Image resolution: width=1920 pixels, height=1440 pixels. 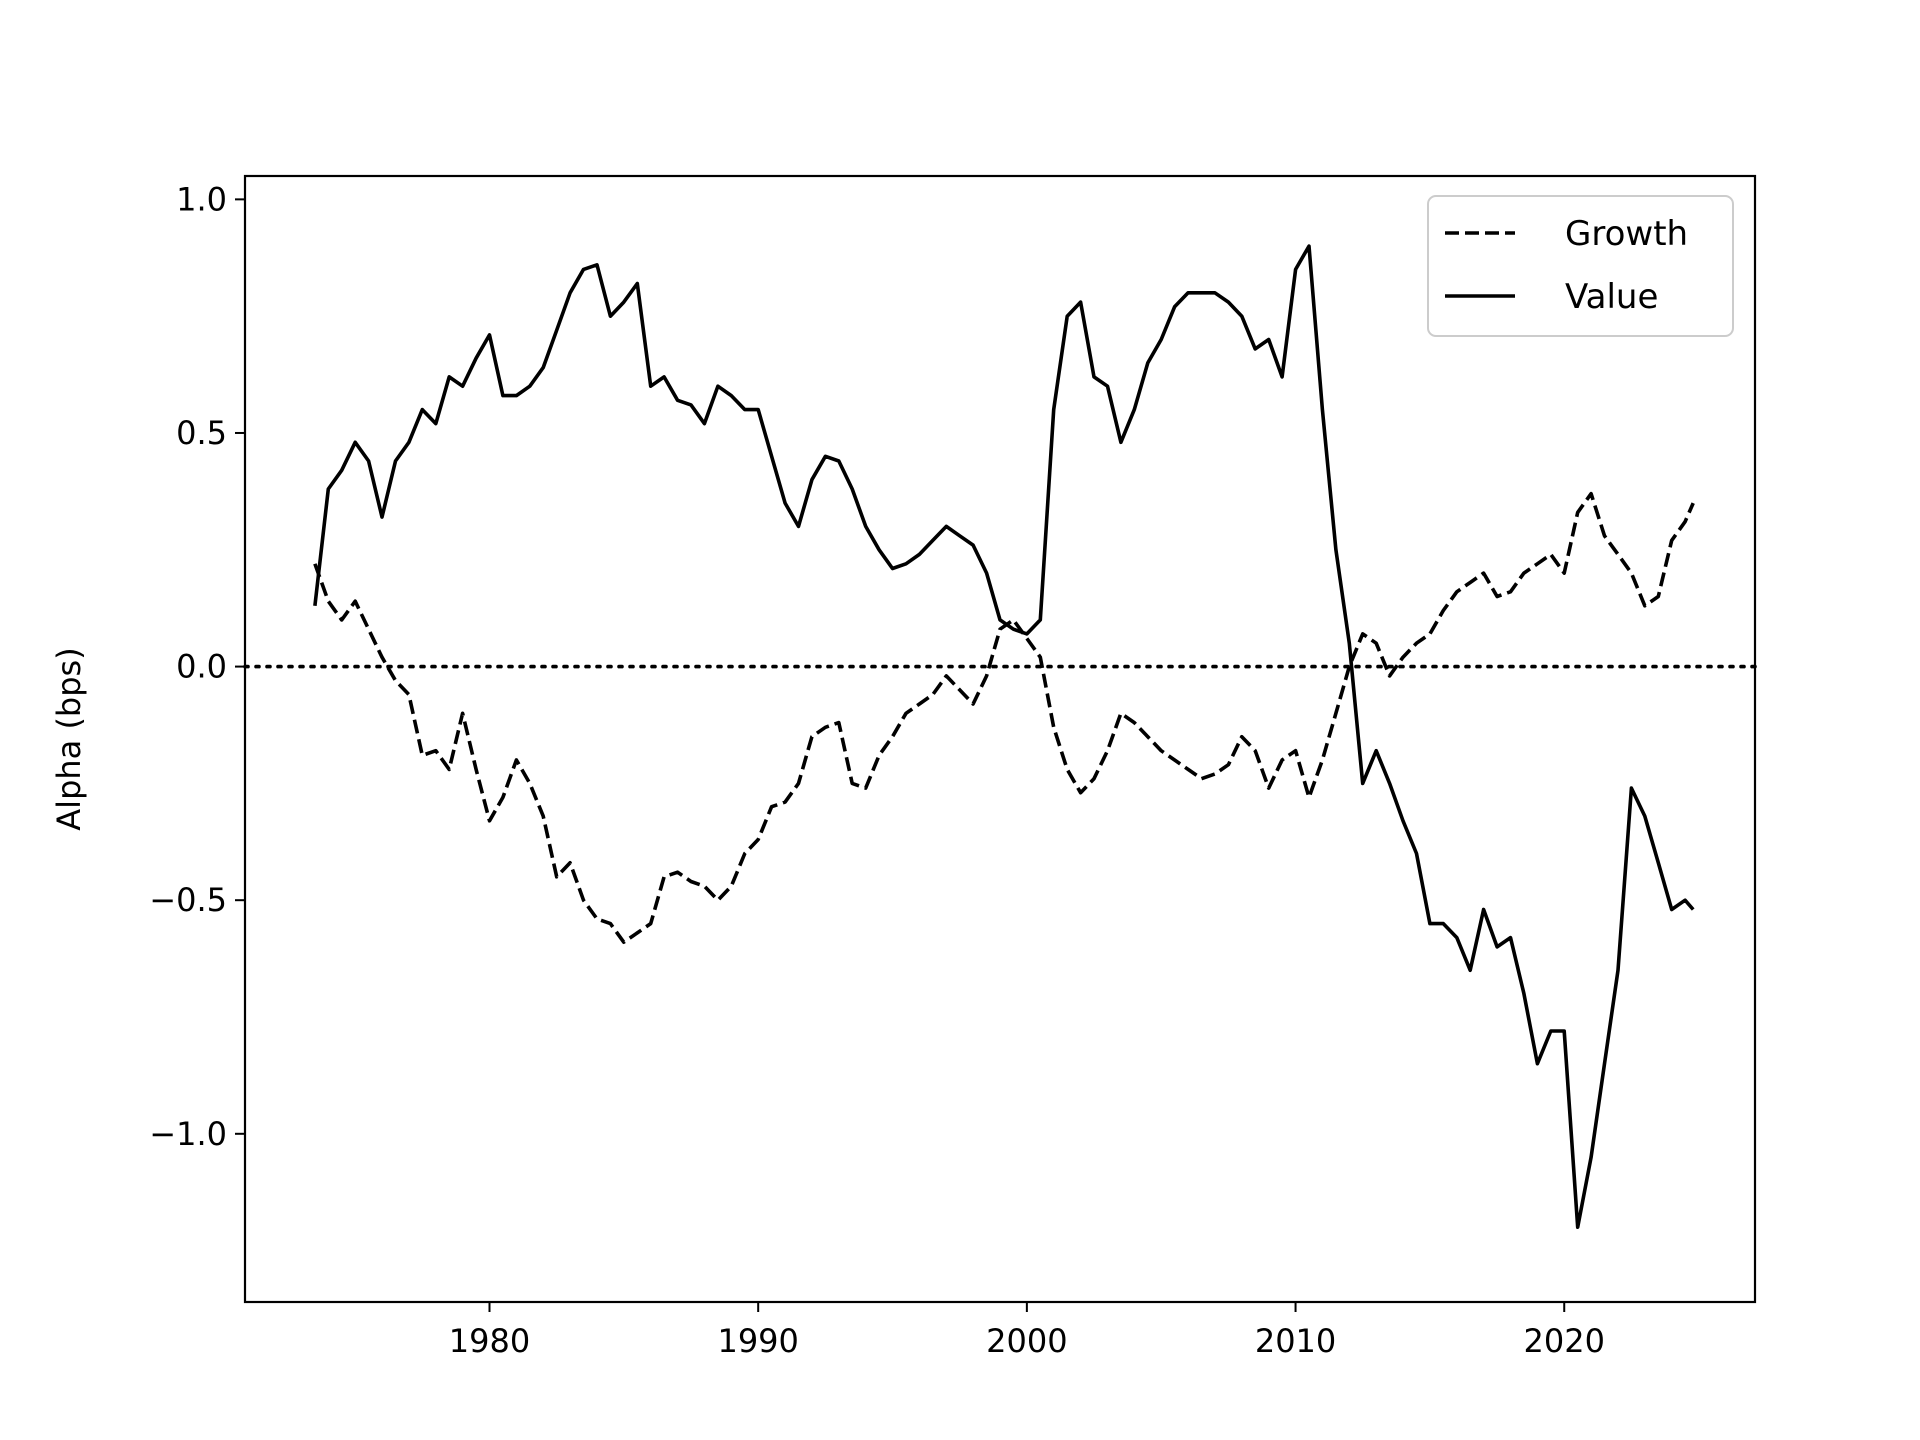 I want to click on x-tick-label: 1980, so click(x=489, y=1341).